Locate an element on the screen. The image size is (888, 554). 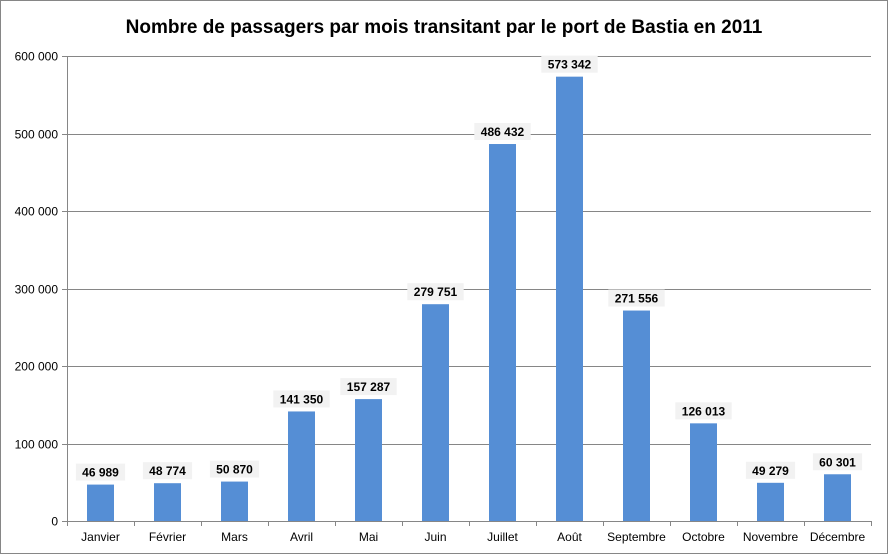
x-tick-label: Mai is located at coordinates (368, 537).